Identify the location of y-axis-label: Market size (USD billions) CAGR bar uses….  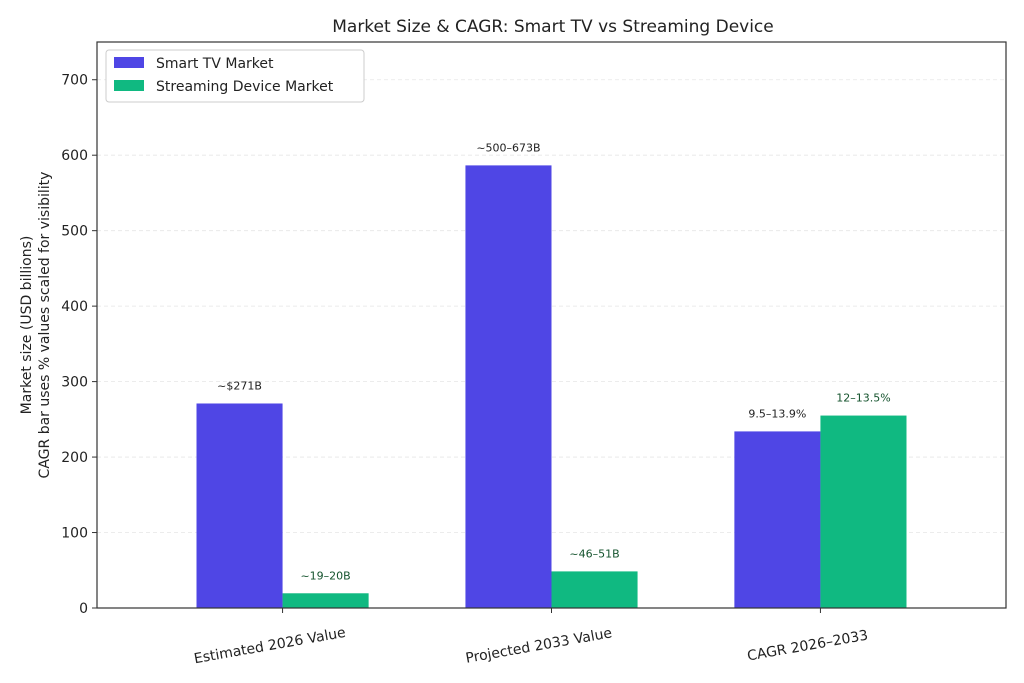
(36, 325).